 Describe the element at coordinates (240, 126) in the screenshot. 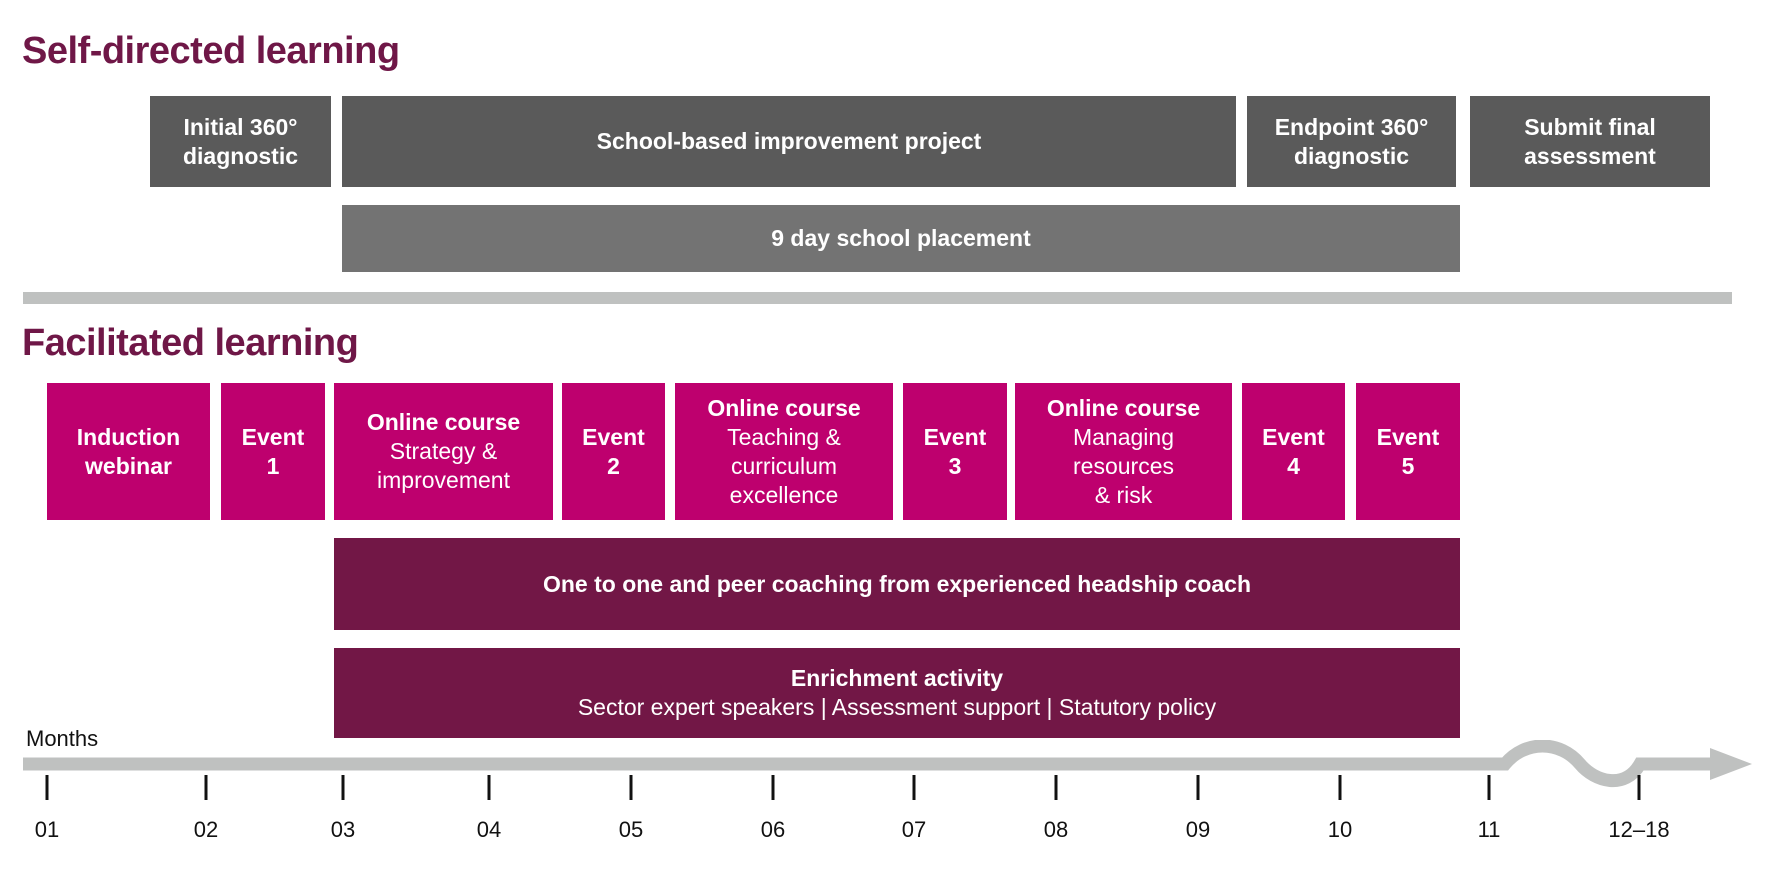

I see `box-line: Initial 360°` at that location.